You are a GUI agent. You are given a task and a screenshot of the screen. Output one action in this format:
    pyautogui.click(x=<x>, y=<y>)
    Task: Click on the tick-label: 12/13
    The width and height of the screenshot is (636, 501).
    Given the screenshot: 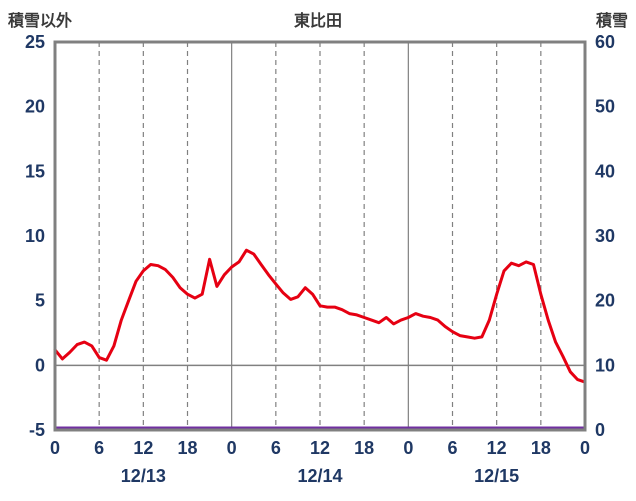 What is the action you would take?
    pyautogui.click(x=143, y=476)
    